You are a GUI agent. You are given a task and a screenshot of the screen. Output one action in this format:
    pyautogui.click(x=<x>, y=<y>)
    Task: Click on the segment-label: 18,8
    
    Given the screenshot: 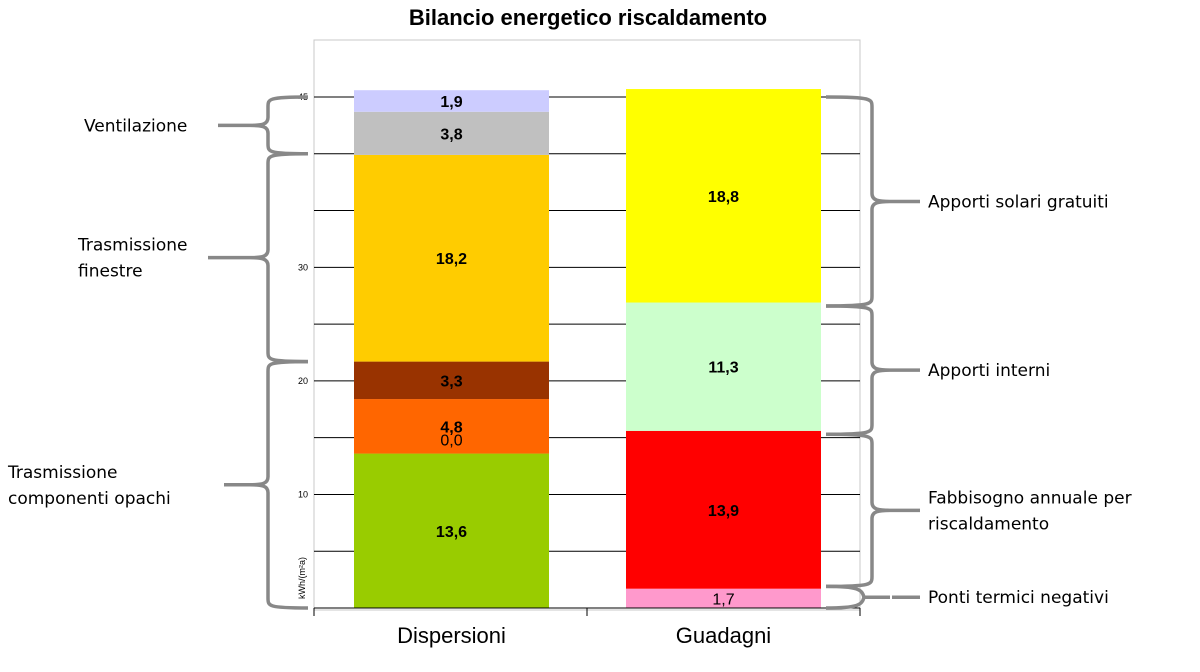 What is the action you would take?
    pyautogui.click(x=723, y=197)
    